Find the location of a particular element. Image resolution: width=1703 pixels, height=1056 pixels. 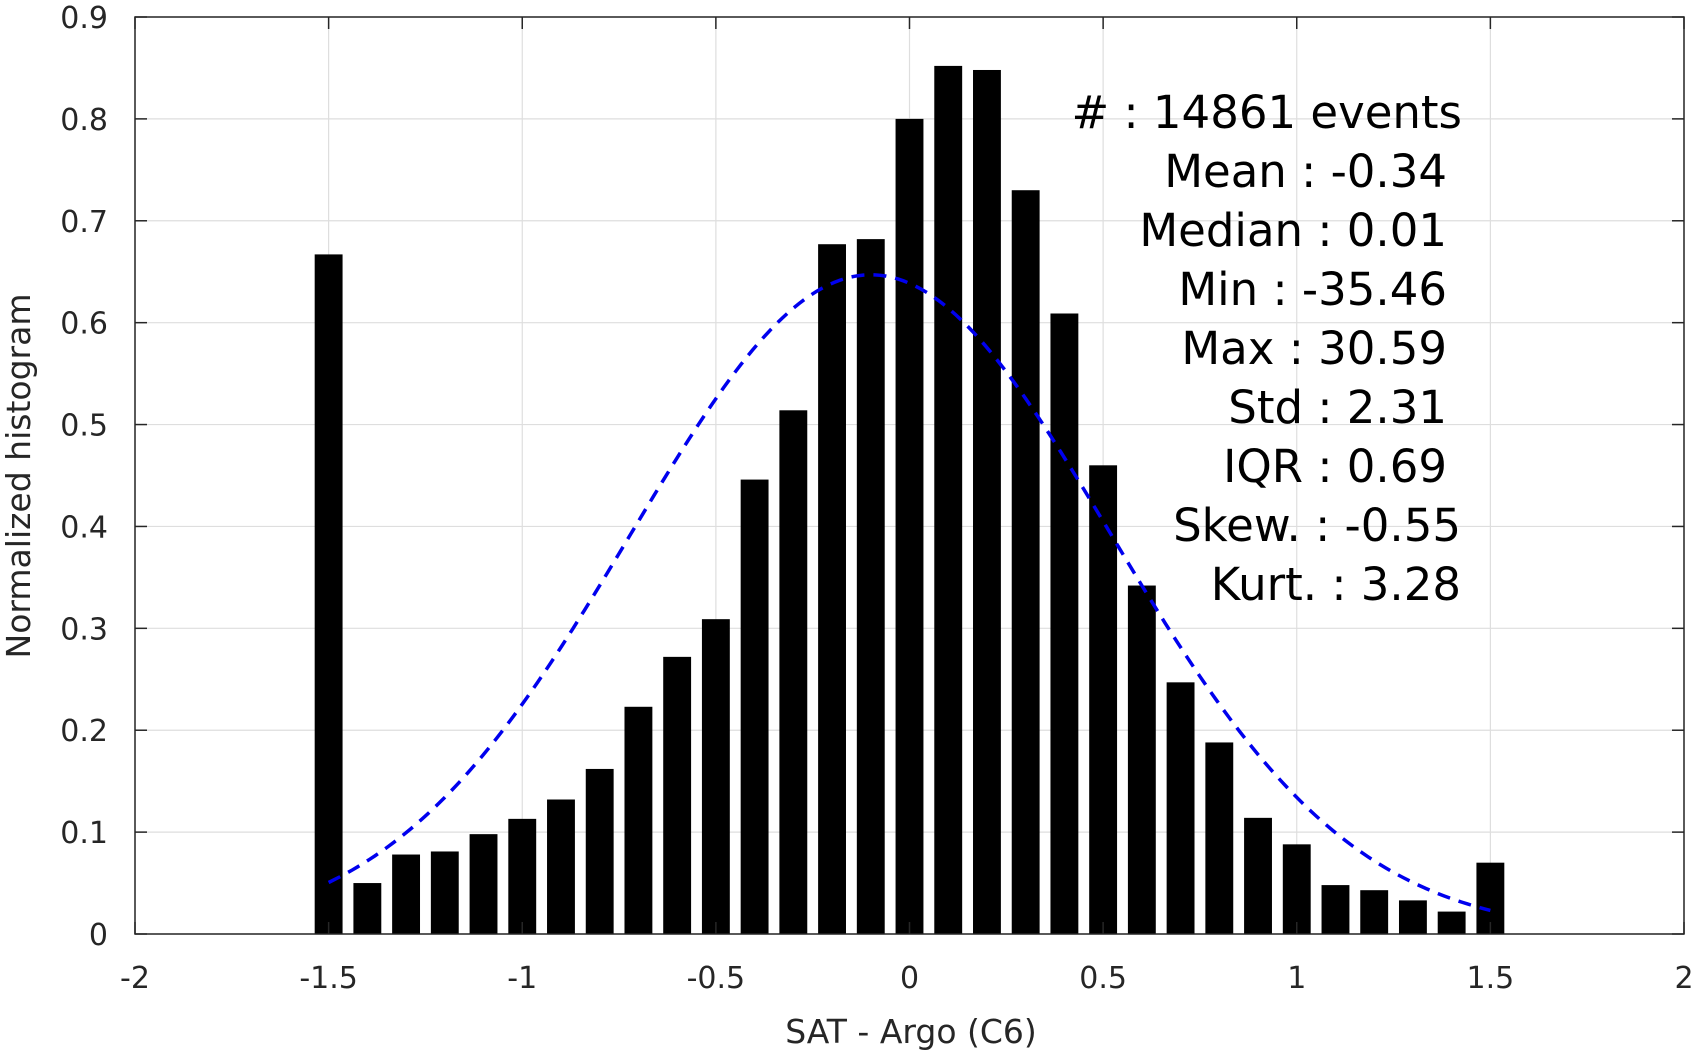

y-tick-label: 0.1 is located at coordinates (84, 833).